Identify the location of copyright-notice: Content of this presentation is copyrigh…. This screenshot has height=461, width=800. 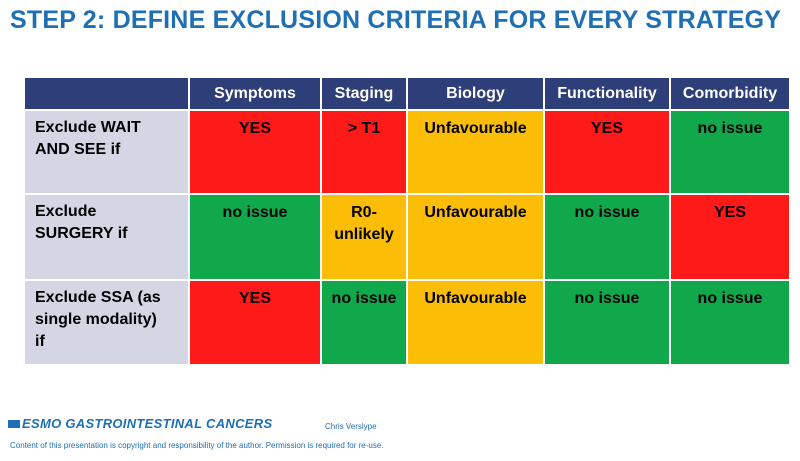
(197, 445).